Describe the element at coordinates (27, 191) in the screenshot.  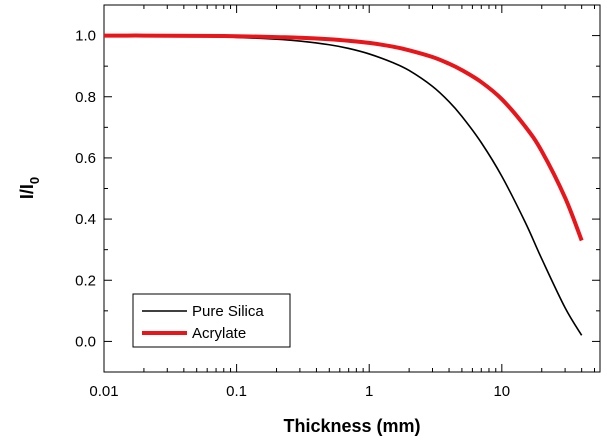
I see `y-axis-title-main: I/I` at that location.